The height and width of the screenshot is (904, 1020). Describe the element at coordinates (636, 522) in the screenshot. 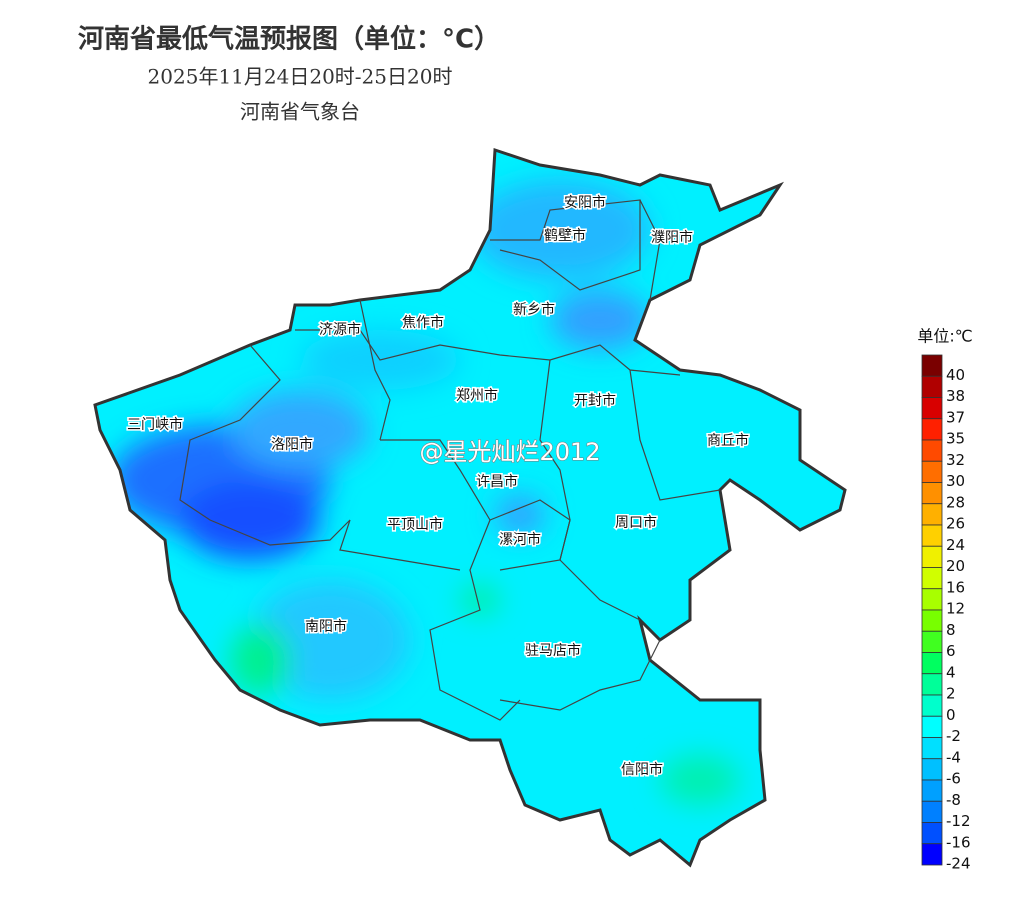

I see `city-label: 周口市` at that location.